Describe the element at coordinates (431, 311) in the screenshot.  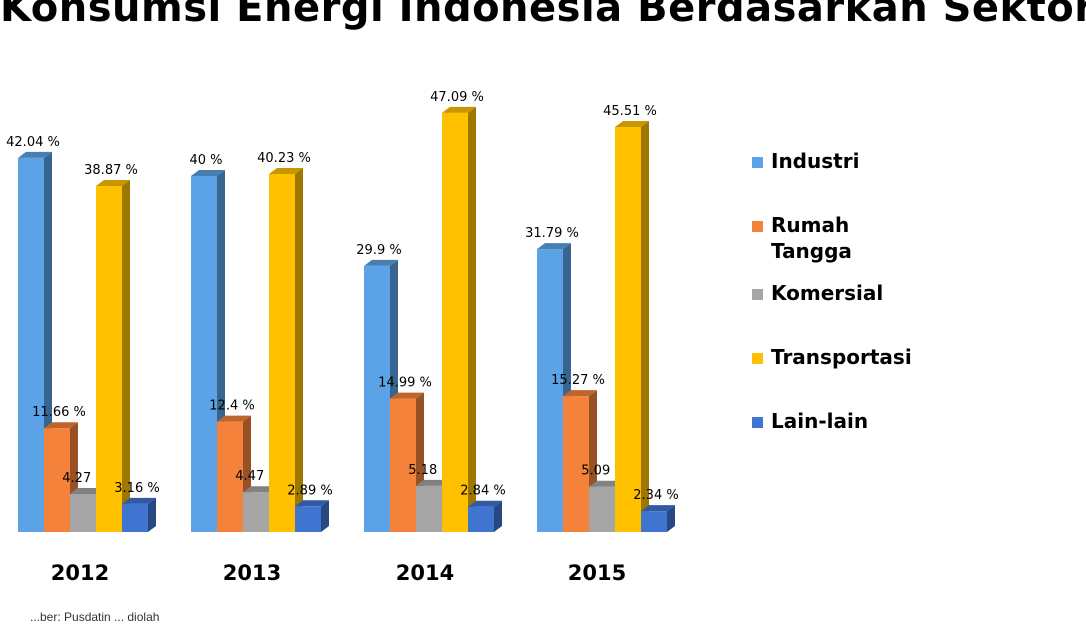
I see `bar-group-2014: 29.9 %14.99 %5.18 %47.09 %2.84 %` at that location.